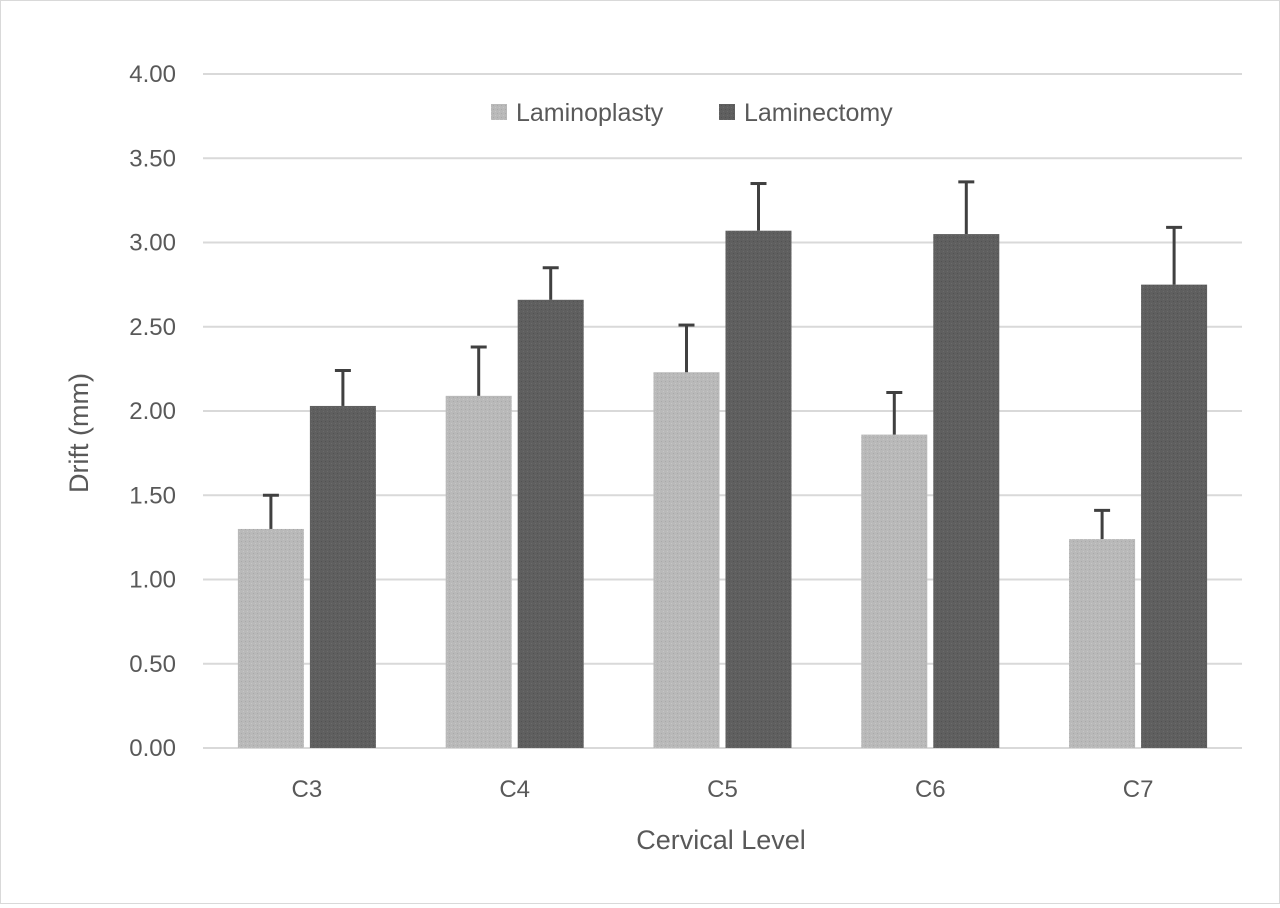 This screenshot has width=1280, height=908. I want to click on bar-laminoplasty-c3, so click(270, 638).